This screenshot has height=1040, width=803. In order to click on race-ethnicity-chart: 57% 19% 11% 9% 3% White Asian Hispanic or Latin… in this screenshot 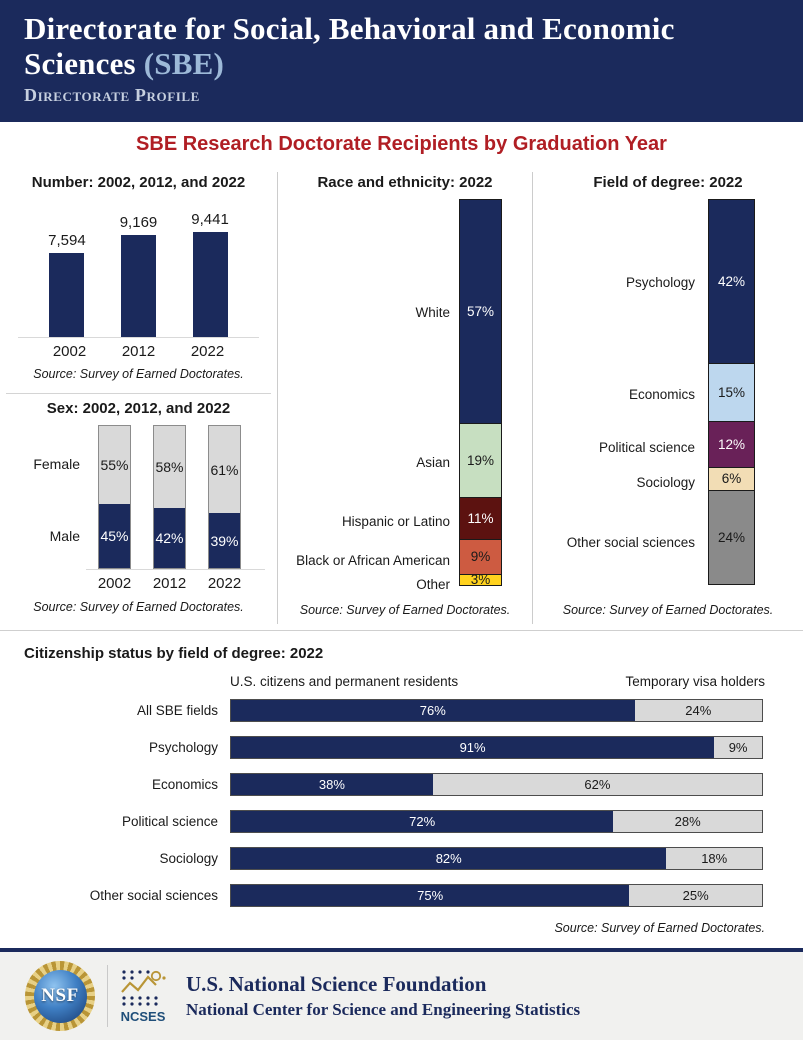, I will do `click(405, 393)`.